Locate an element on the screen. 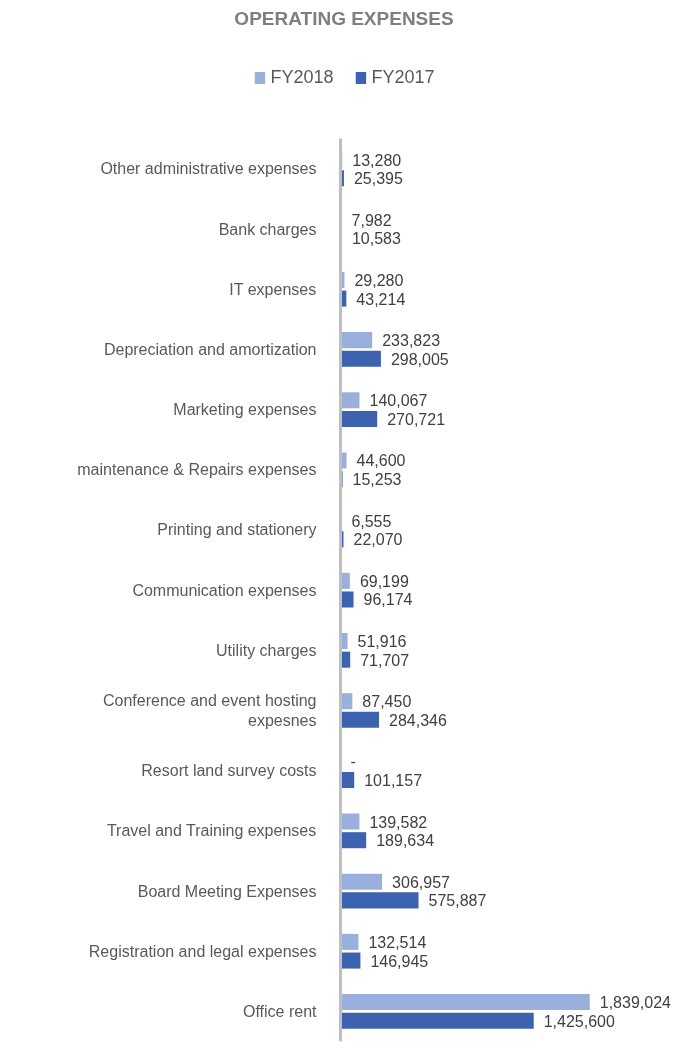 The height and width of the screenshot is (1063, 687). data-label: 306,957 is located at coordinates (421, 882).